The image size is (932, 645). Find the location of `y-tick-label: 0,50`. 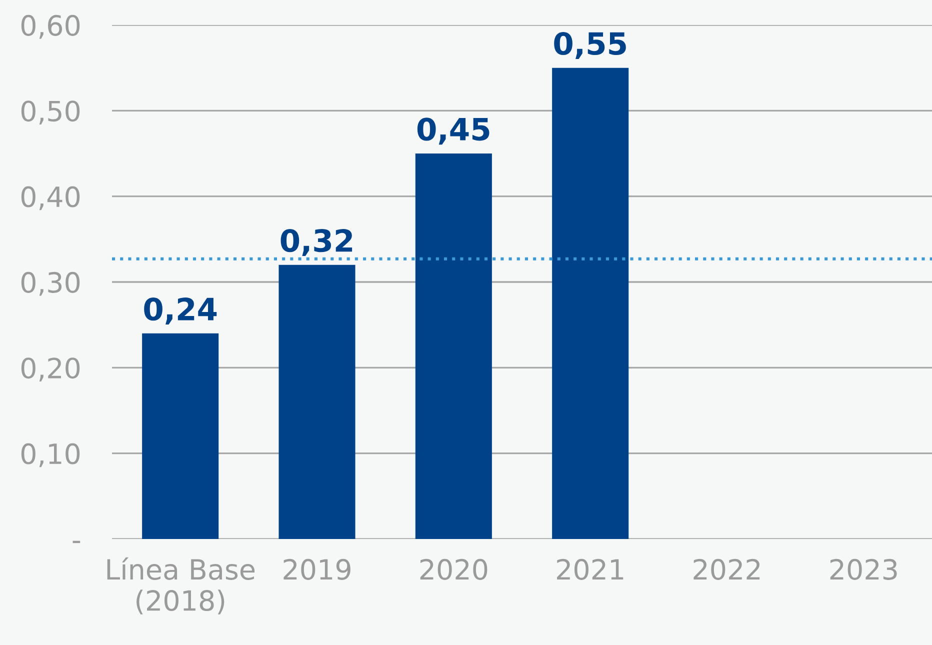

y-tick-label: 0,50 is located at coordinates (50, 112).